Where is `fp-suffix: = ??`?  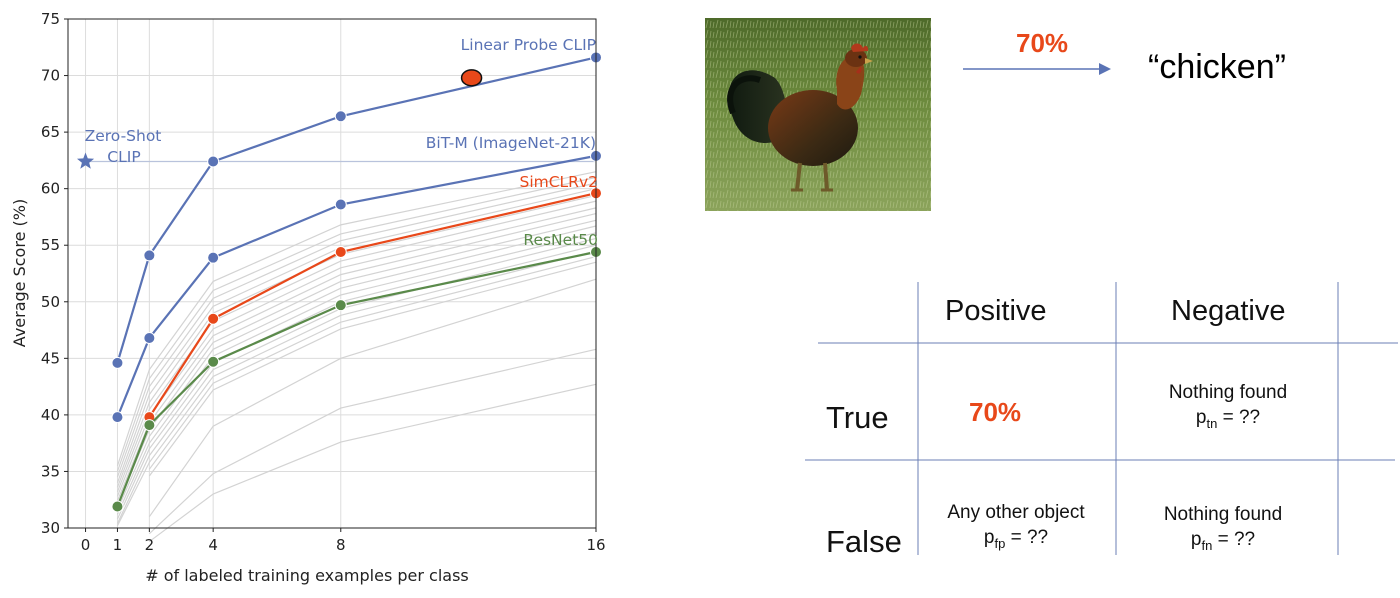 fp-suffix: = ?? is located at coordinates (1027, 537).